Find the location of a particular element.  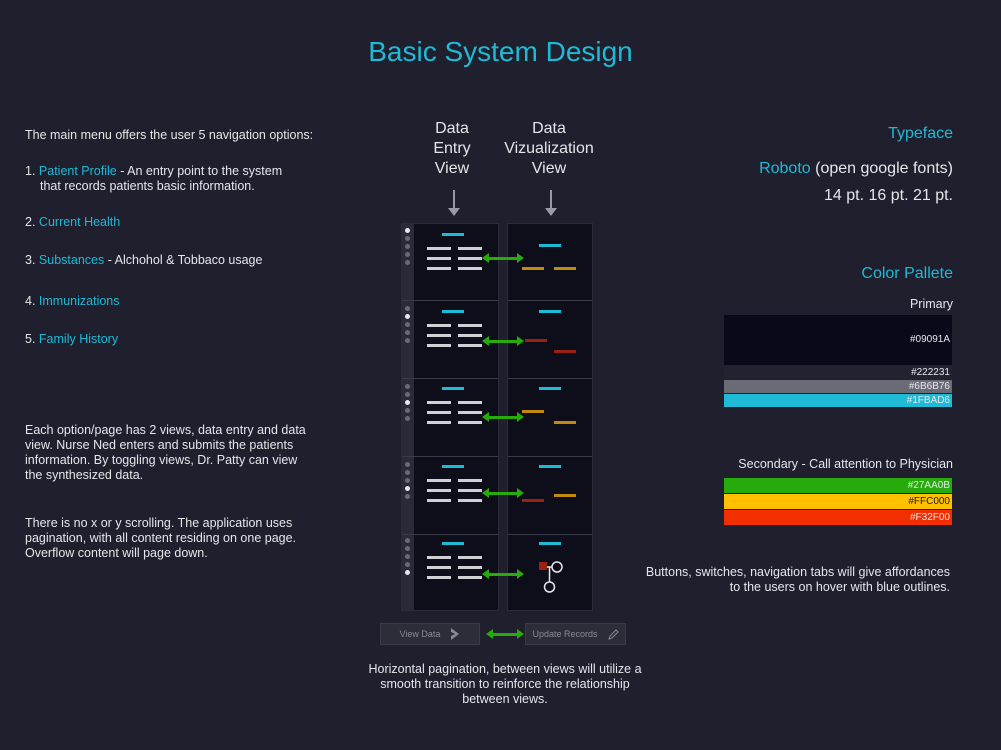

primary-label: Primary is located at coordinates (931, 304).